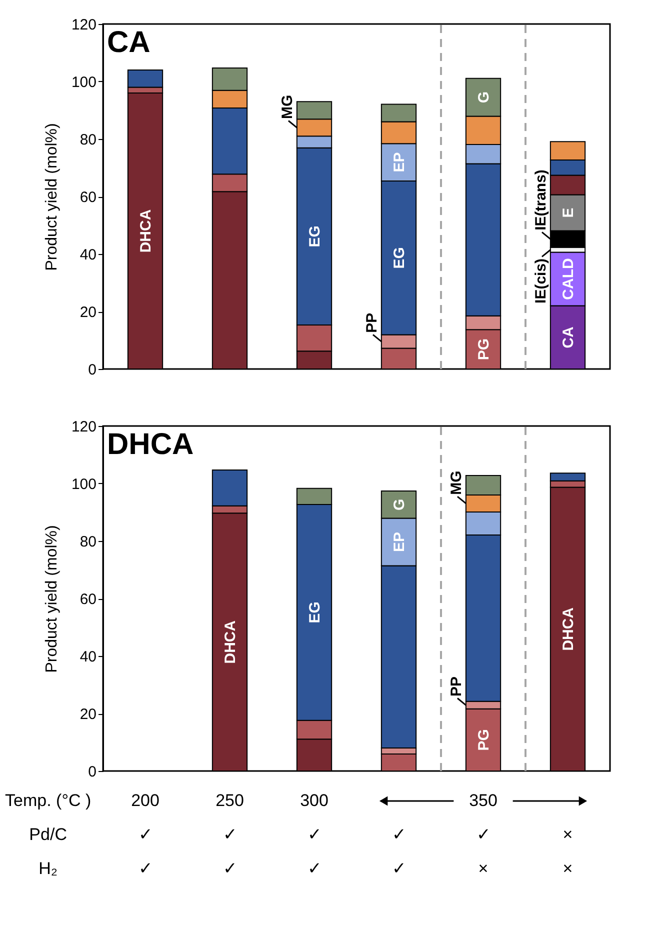  I want to click on data-label: CALD, so click(568, 279).